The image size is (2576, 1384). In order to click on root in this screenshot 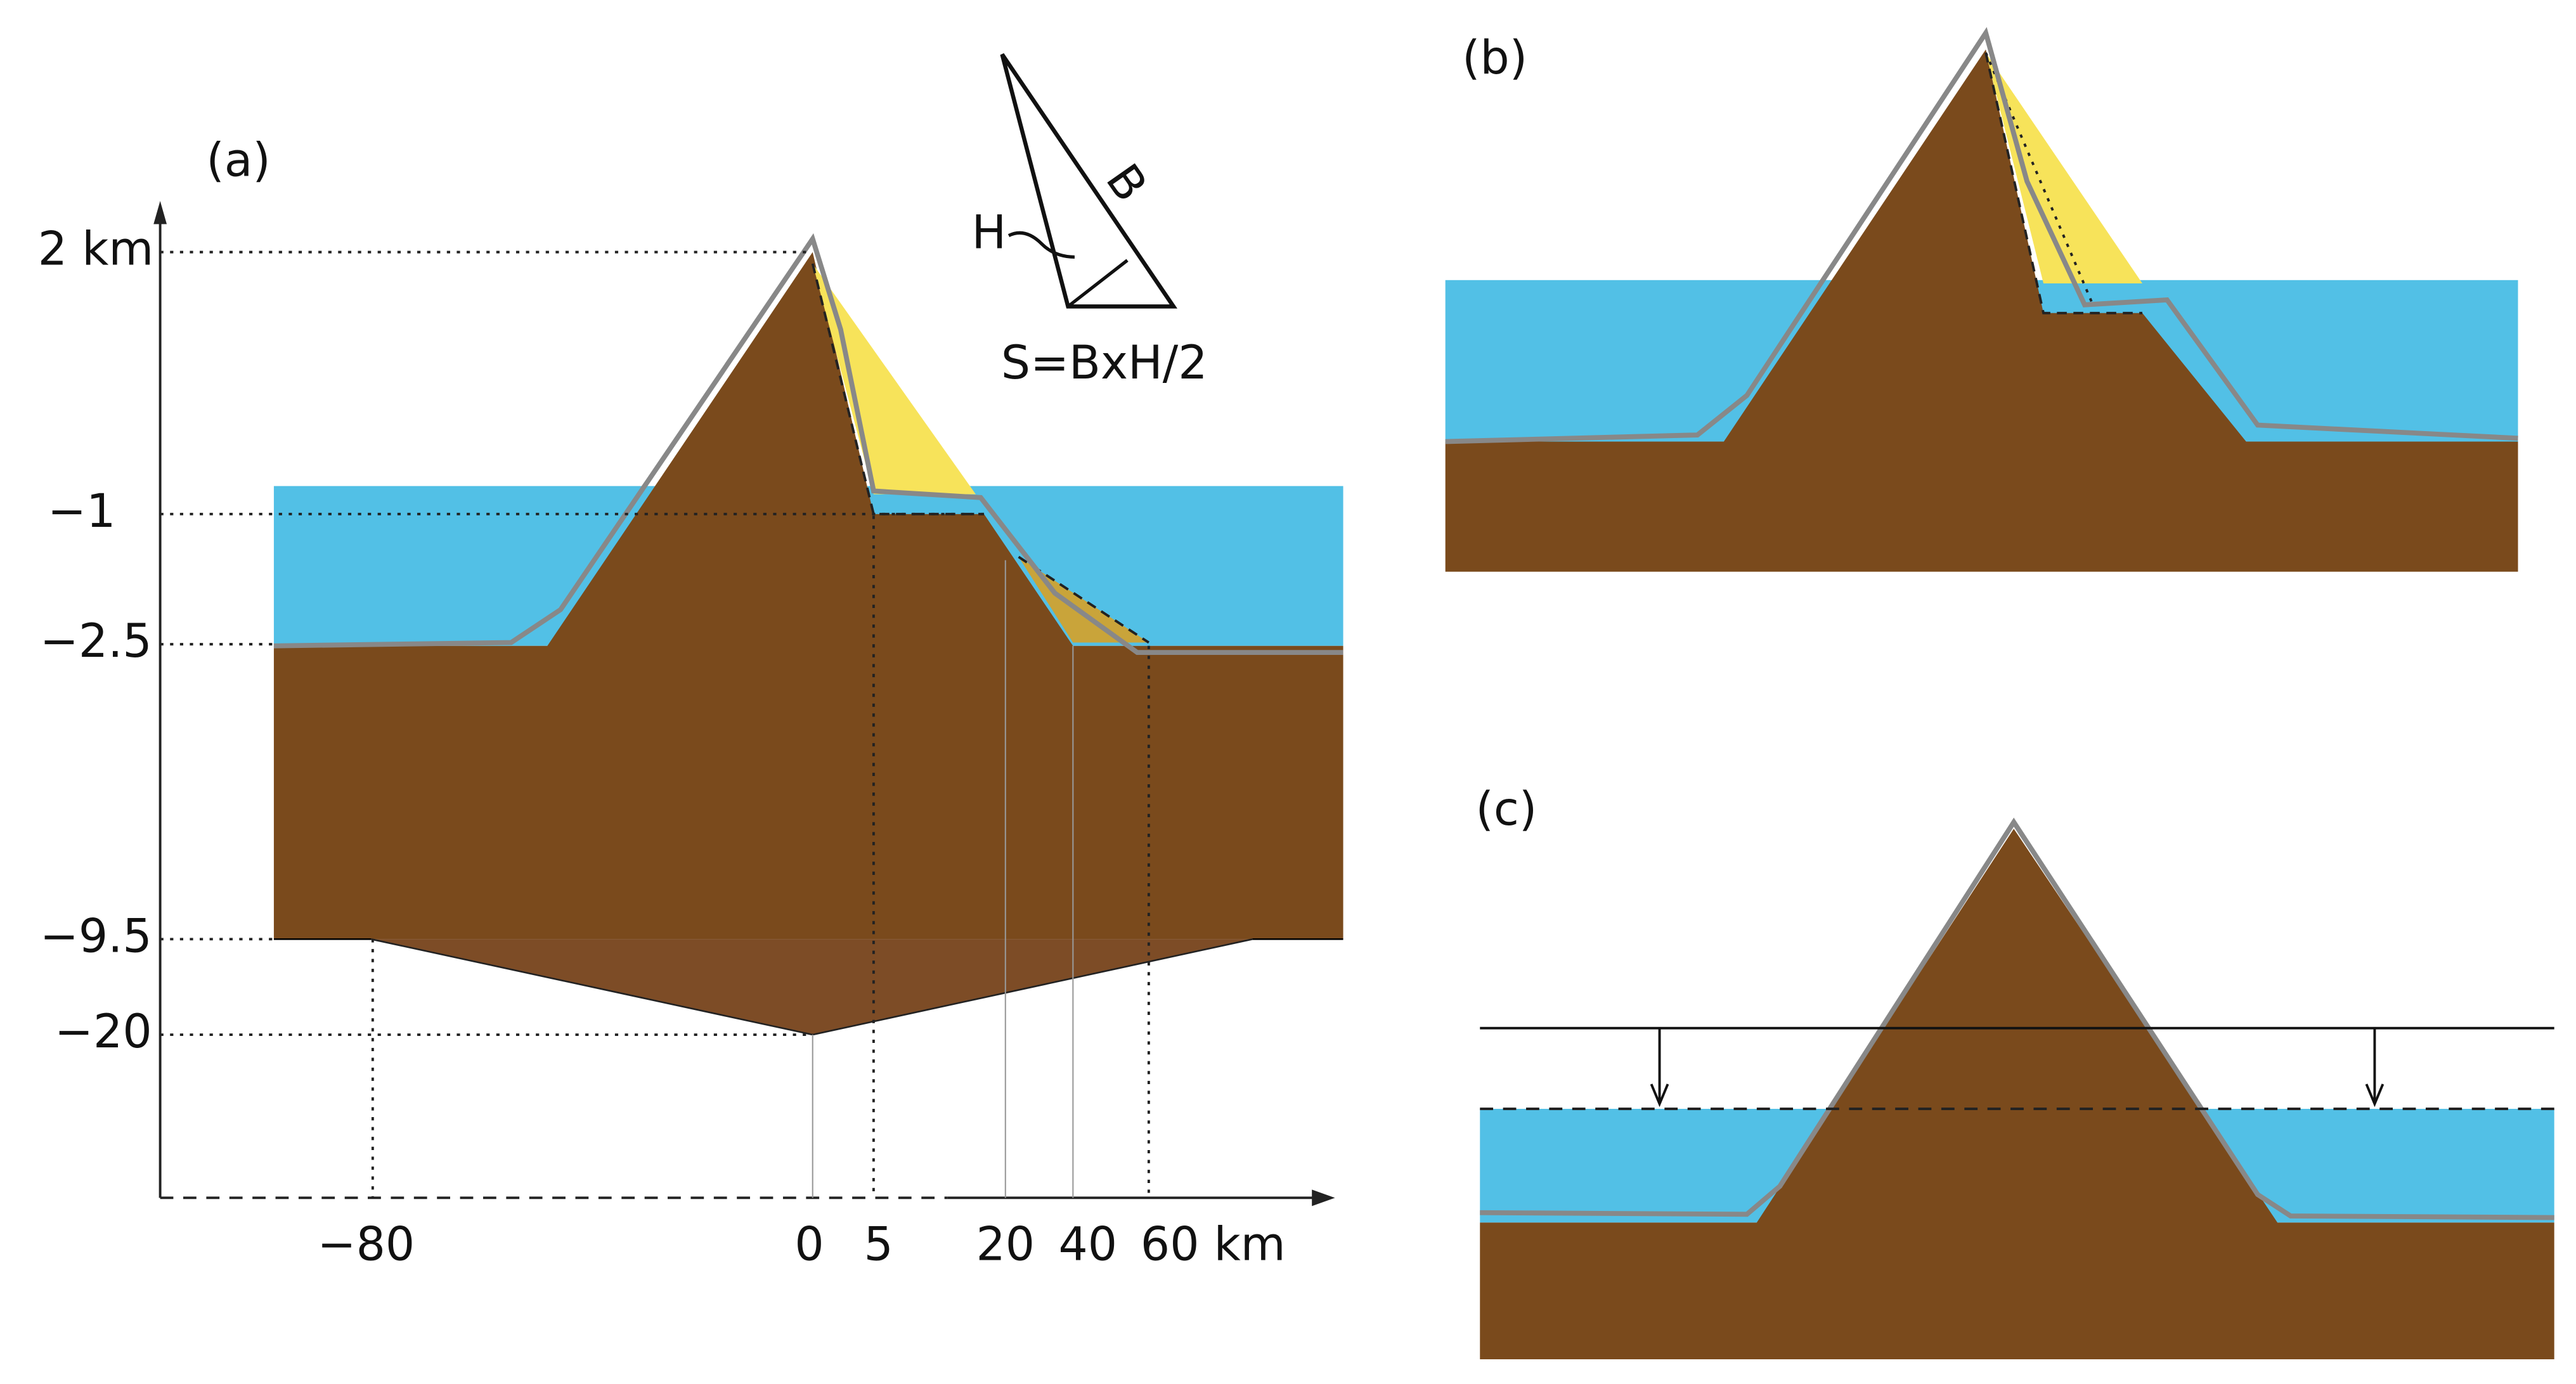, I will do `click(808, 987)`.